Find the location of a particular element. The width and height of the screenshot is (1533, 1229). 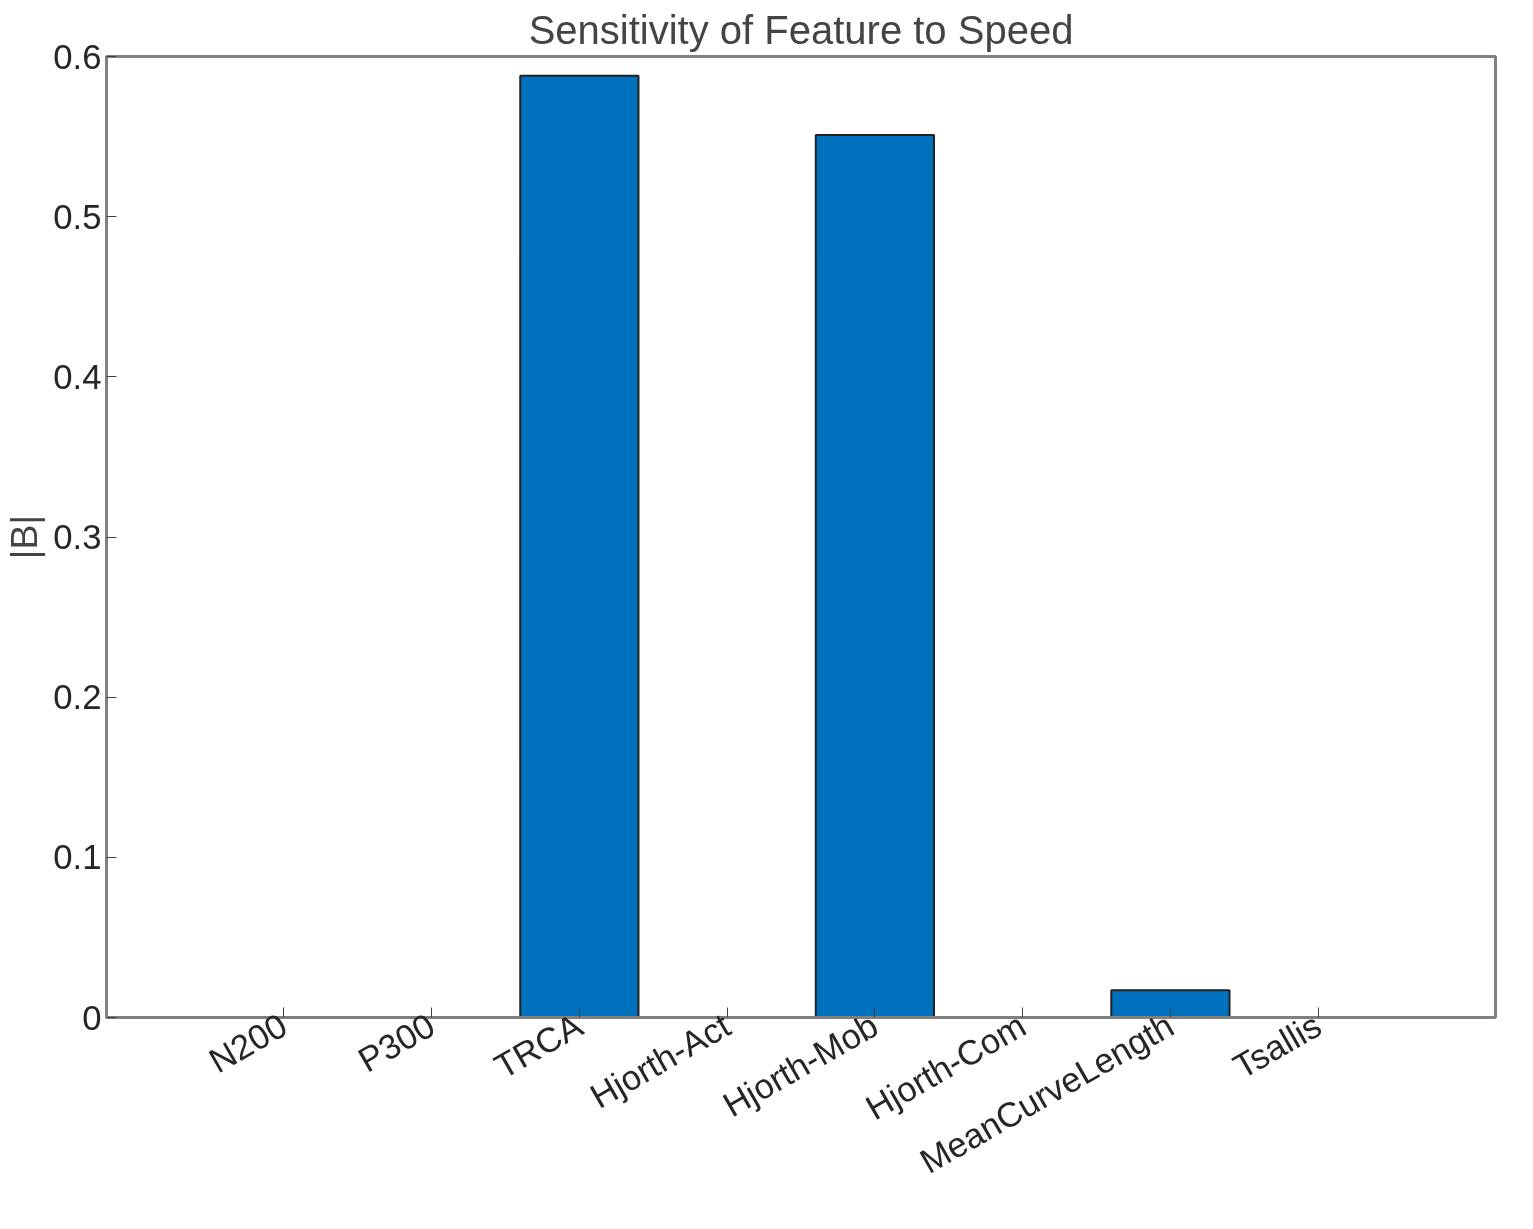

y-tick-label: 0.5 is located at coordinates (77, 216).